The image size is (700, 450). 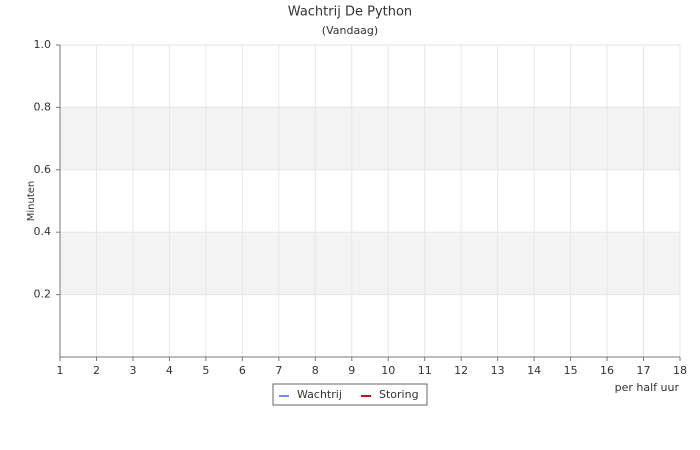 I want to click on x-tick-label: 10, so click(x=388, y=370).